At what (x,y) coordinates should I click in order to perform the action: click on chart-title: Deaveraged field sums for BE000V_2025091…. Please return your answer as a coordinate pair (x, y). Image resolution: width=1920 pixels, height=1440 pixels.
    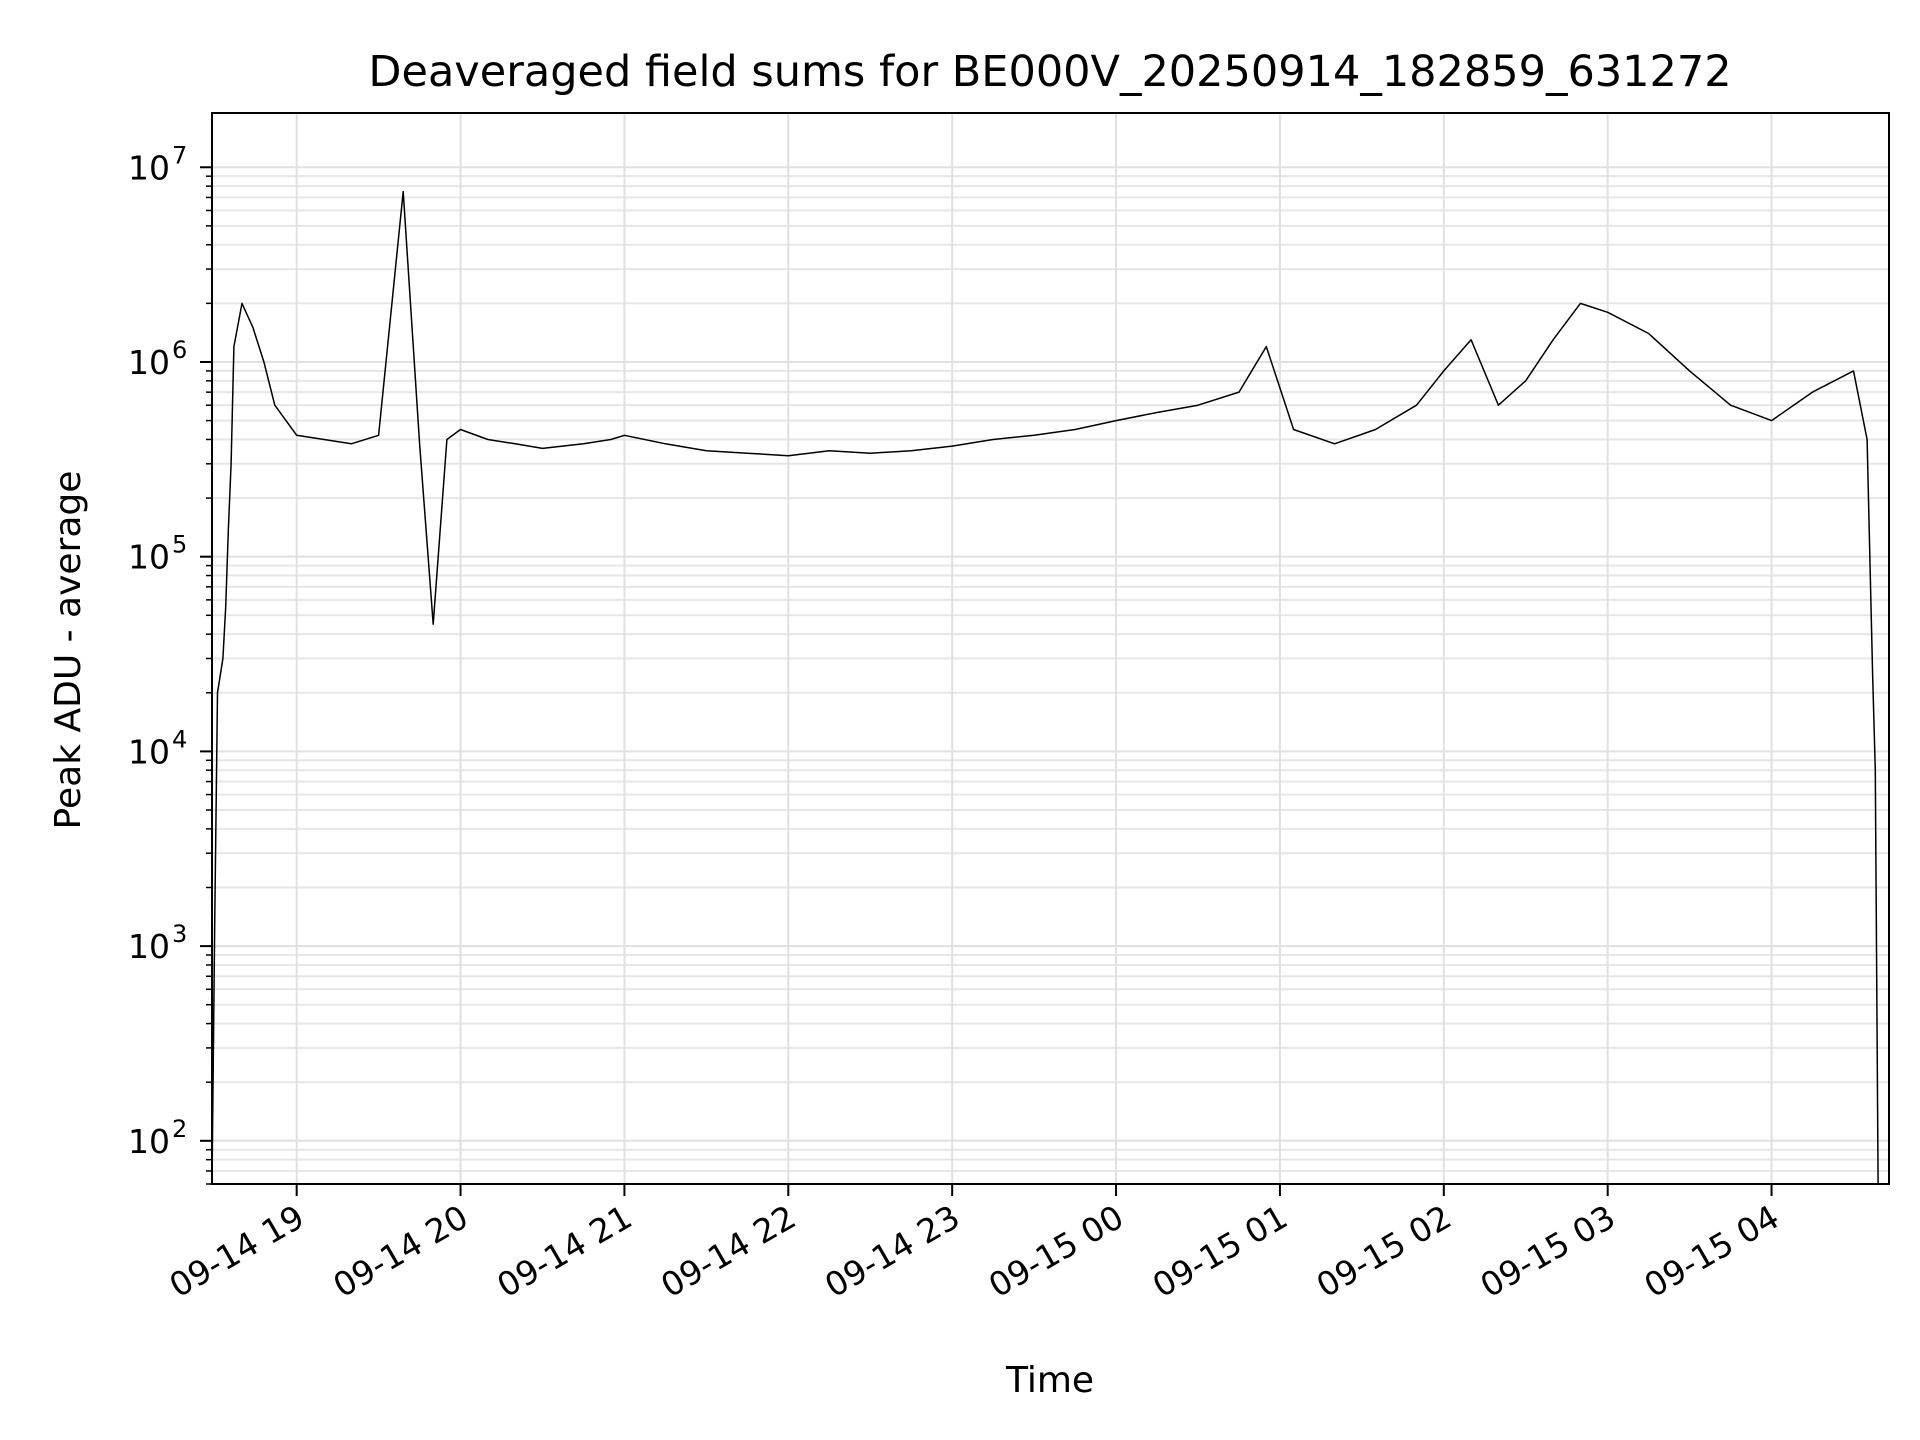
    Looking at the image, I should click on (1049, 72).